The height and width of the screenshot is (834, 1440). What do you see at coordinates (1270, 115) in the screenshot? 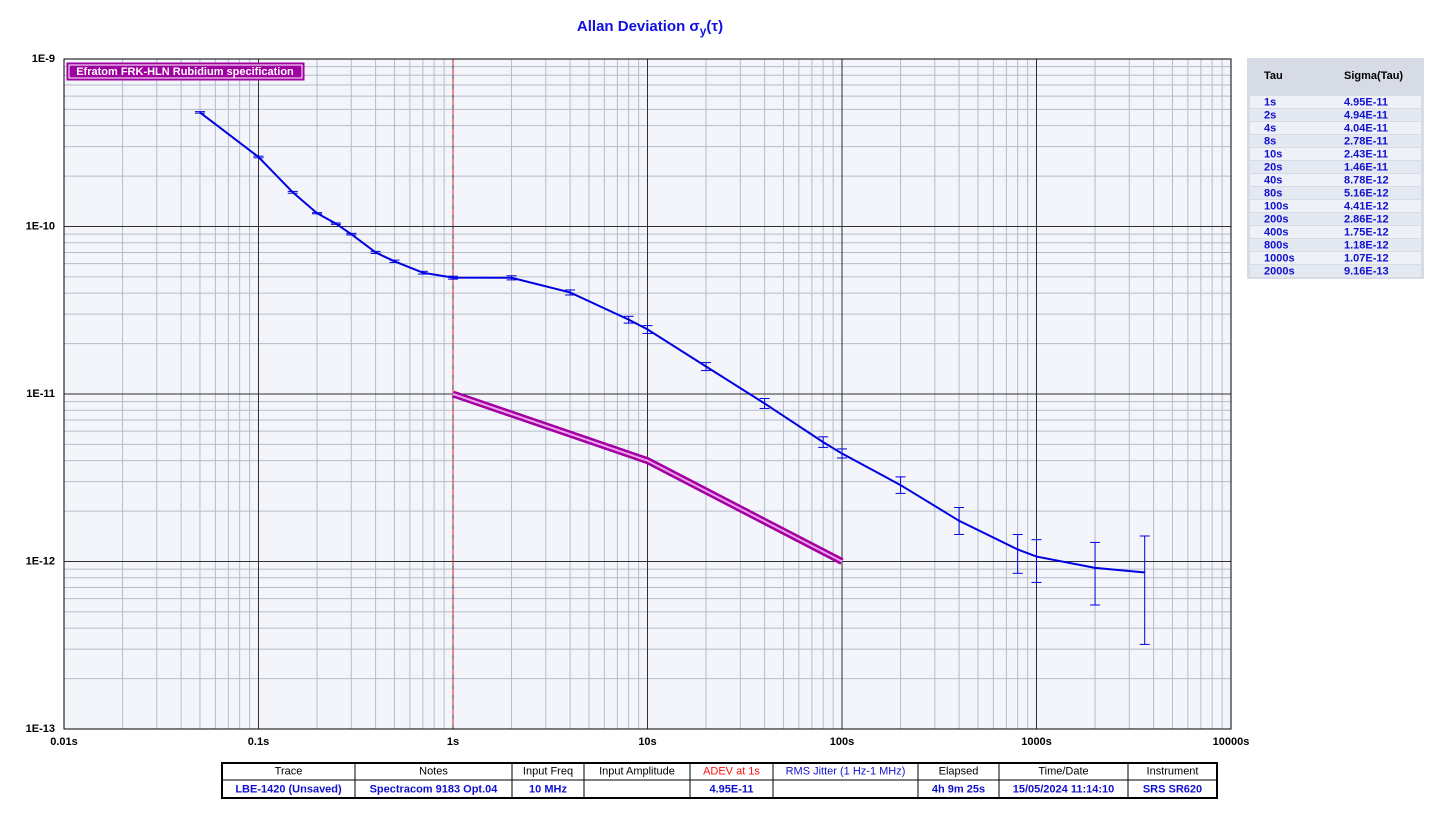
I see `table-cell: 2s` at bounding box center [1270, 115].